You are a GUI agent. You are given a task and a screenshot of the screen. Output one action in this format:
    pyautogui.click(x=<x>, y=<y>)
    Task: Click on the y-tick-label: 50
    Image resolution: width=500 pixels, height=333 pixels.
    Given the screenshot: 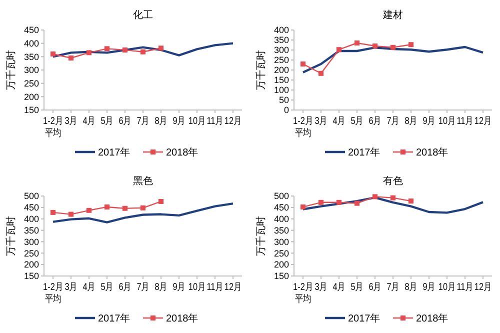 What is the action you would take?
    pyautogui.click(x=283, y=100)
    